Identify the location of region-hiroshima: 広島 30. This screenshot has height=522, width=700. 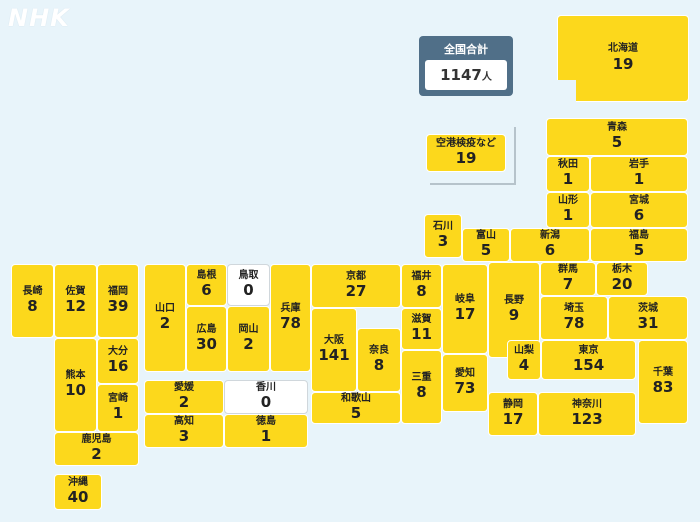
(206, 339).